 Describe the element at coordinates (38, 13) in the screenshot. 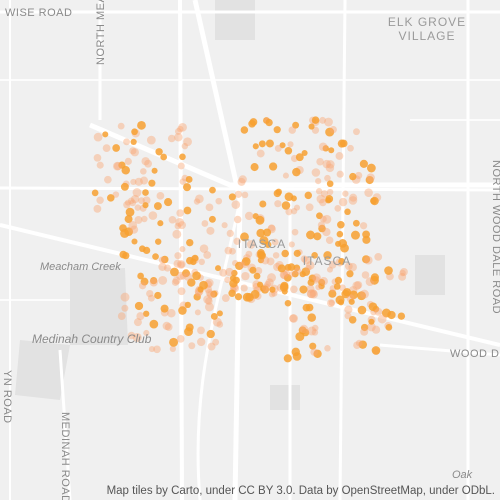

I see `road-label: WISE ROAD` at that location.